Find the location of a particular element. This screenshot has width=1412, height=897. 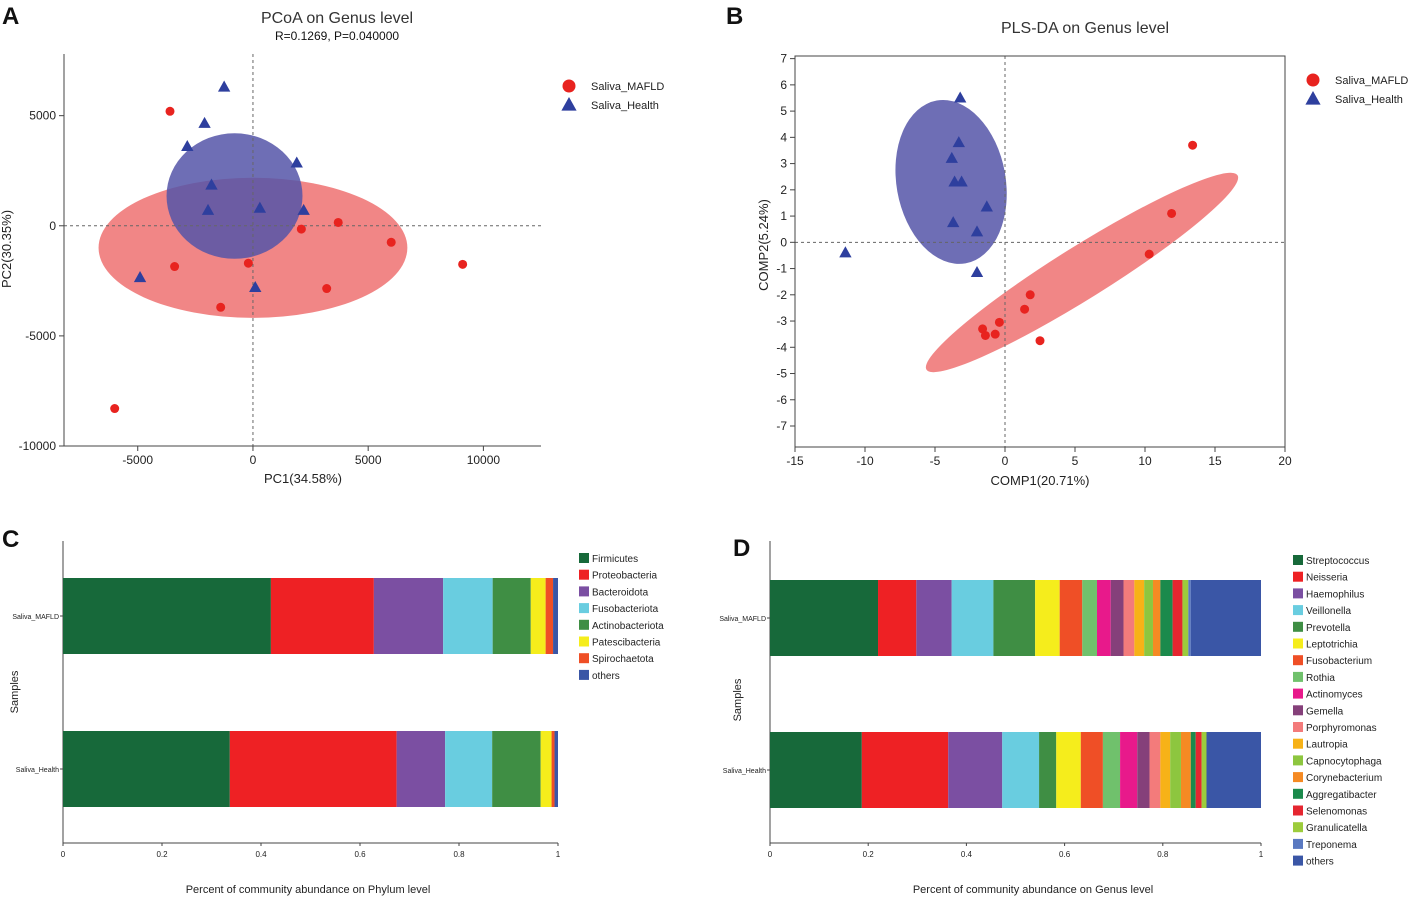

chart-d-ylabel: Samples is located at coordinates (738, 699).